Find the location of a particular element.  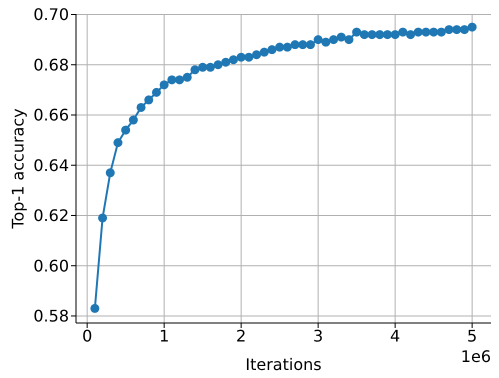

y-tick-label: 0.58 is located at coordinates (51, 316).